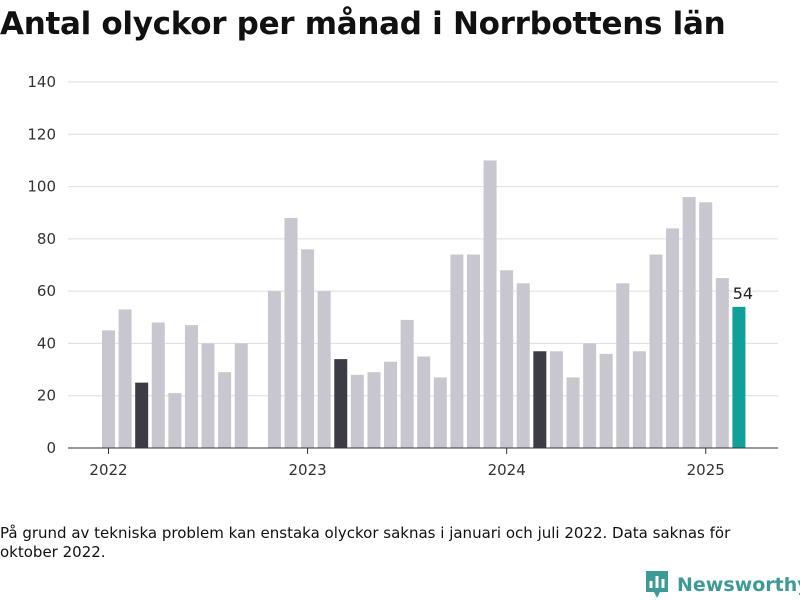 The width and height of the screenshot is (800, 601). I want to click on y-tick-label: 120, so click(41, 134).